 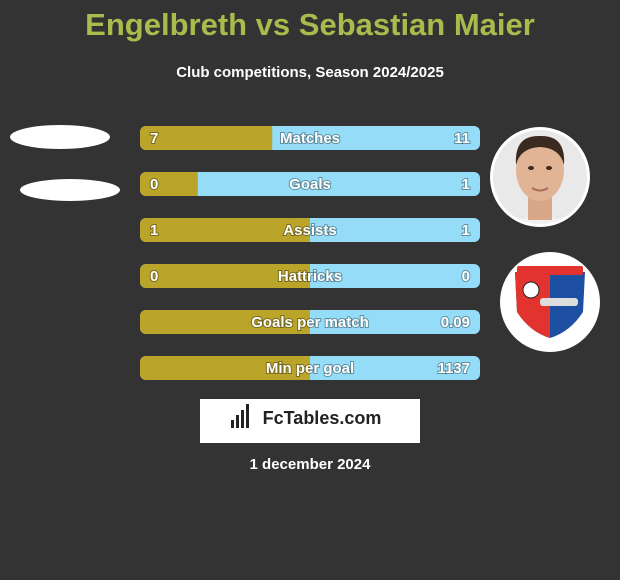 I want to click on club-logo, so click(x=550, y=302).